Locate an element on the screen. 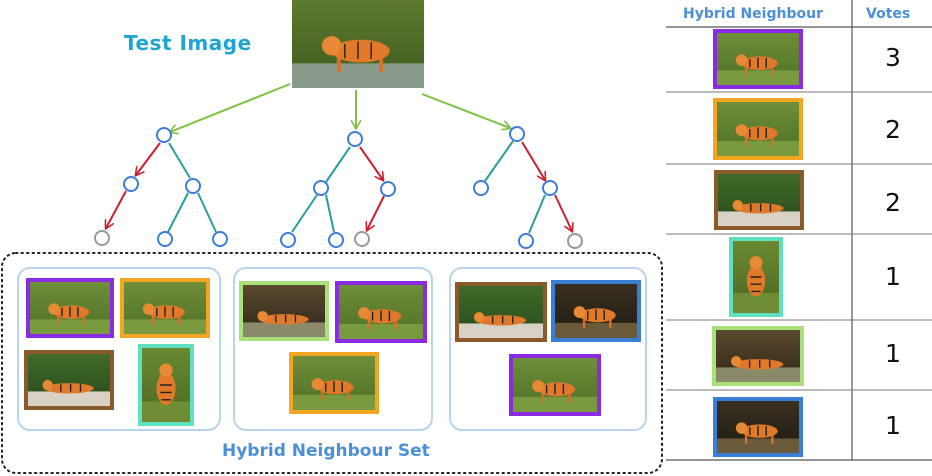  test-image is located at coordinates (358, 44).